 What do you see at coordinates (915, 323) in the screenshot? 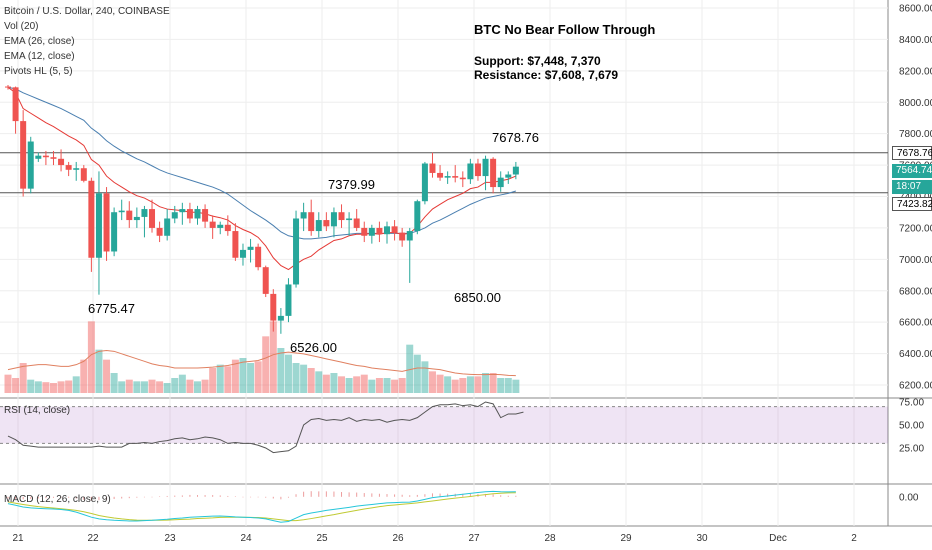
I see `price-tick-label: 6600.00` at bounding box center [915, 323].